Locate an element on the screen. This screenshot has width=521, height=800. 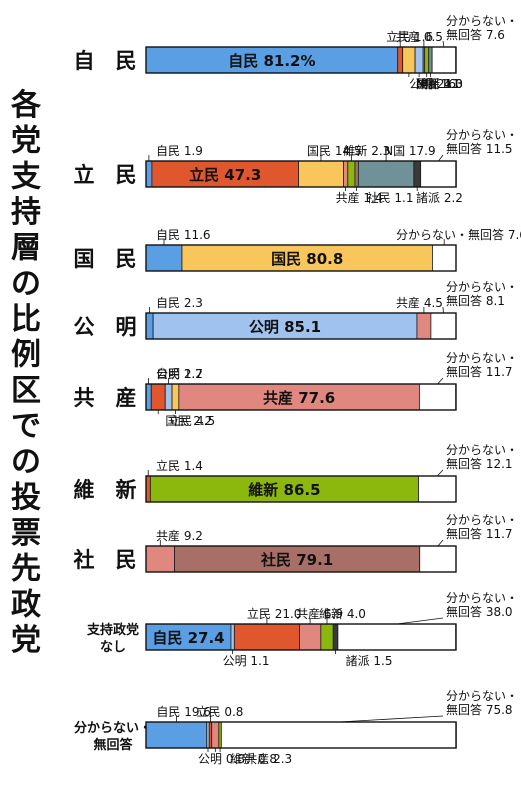
data-label-above: 立民 1.6 is located at coordinates (409, 36).